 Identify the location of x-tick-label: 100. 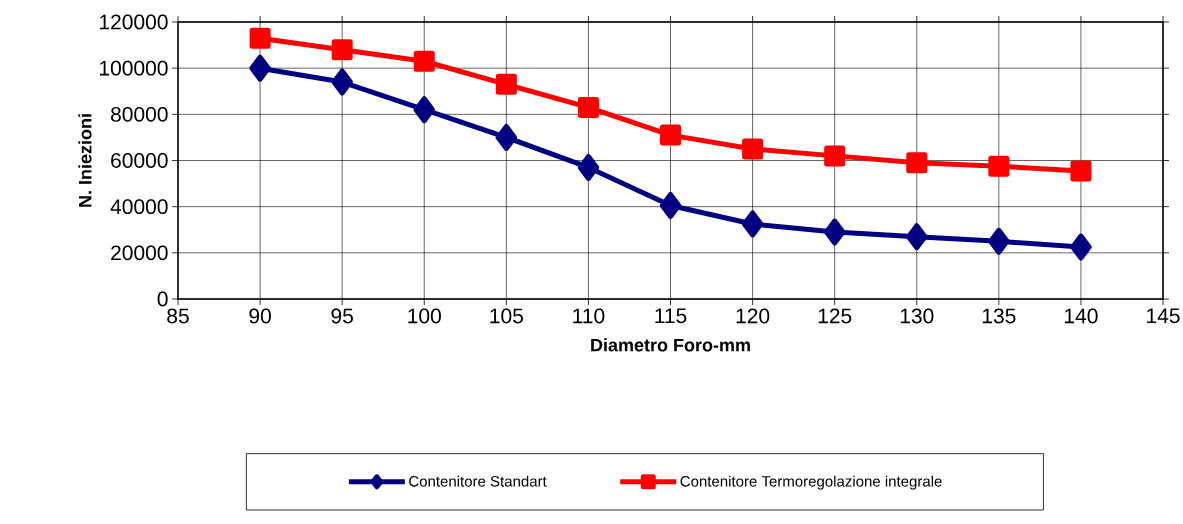
(424, 316).